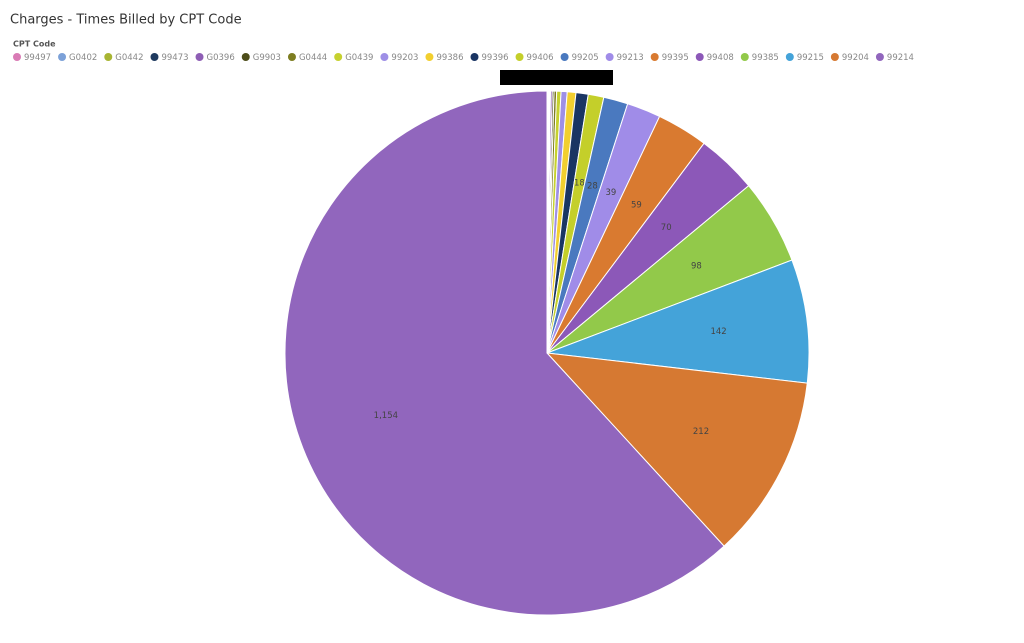 This screenshot has width=1024, height=643. I want to click on legend-label: G0402, so click(83, 58).